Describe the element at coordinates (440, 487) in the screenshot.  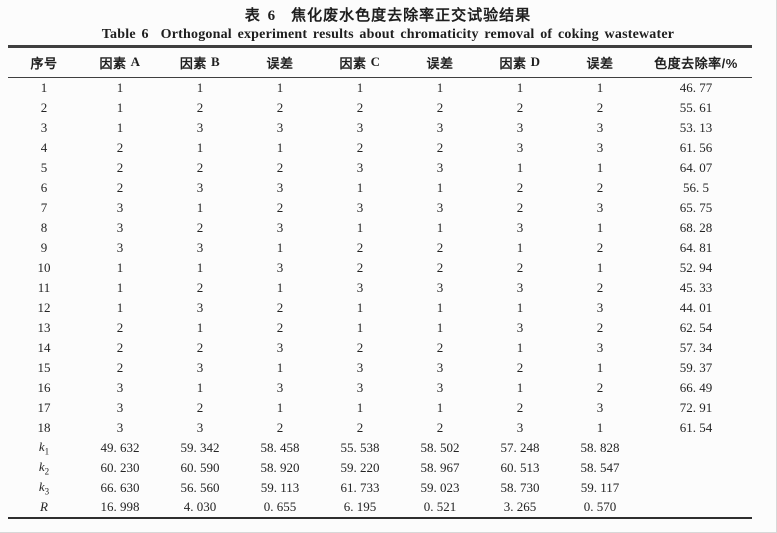
I see `summary-value-cell: 59. 023` at that location.